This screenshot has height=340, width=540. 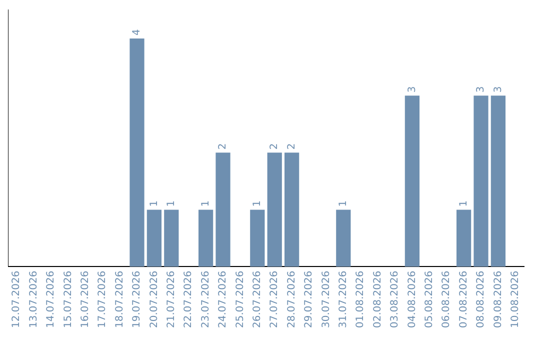 I want to click on x-tick-label: 30.07.2026, so click(x=326, y=299).